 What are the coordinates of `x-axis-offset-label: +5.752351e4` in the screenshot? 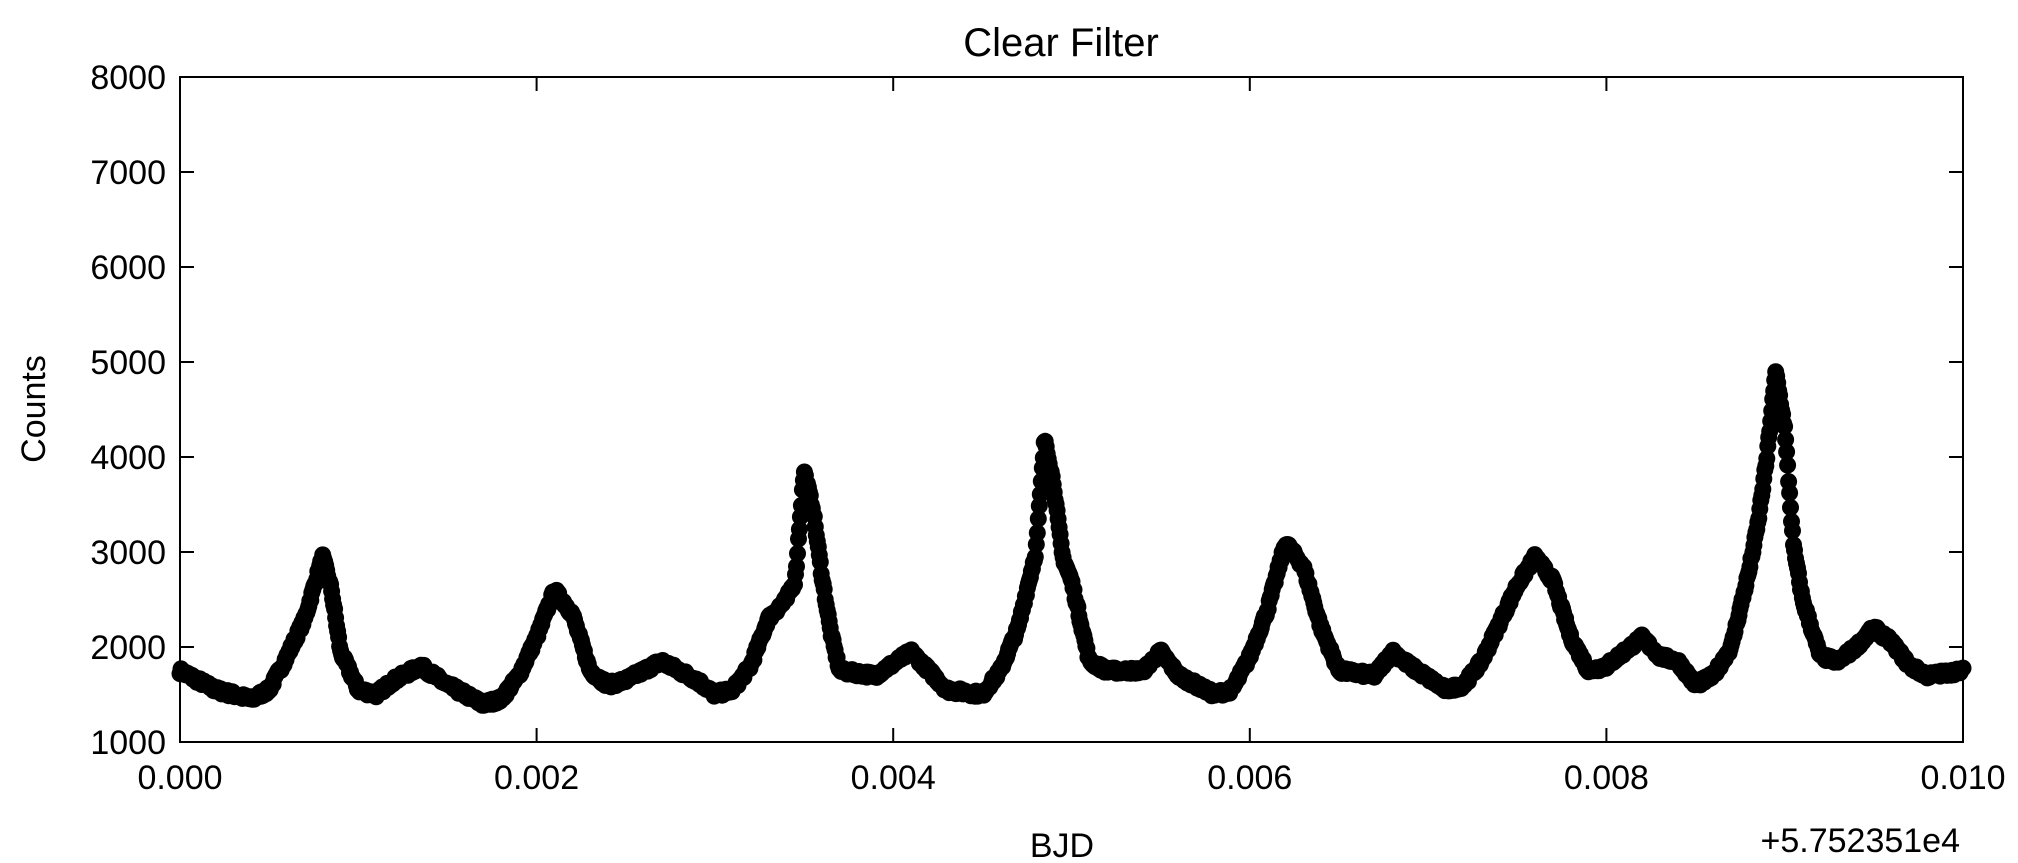 It's located at (1860, 841).